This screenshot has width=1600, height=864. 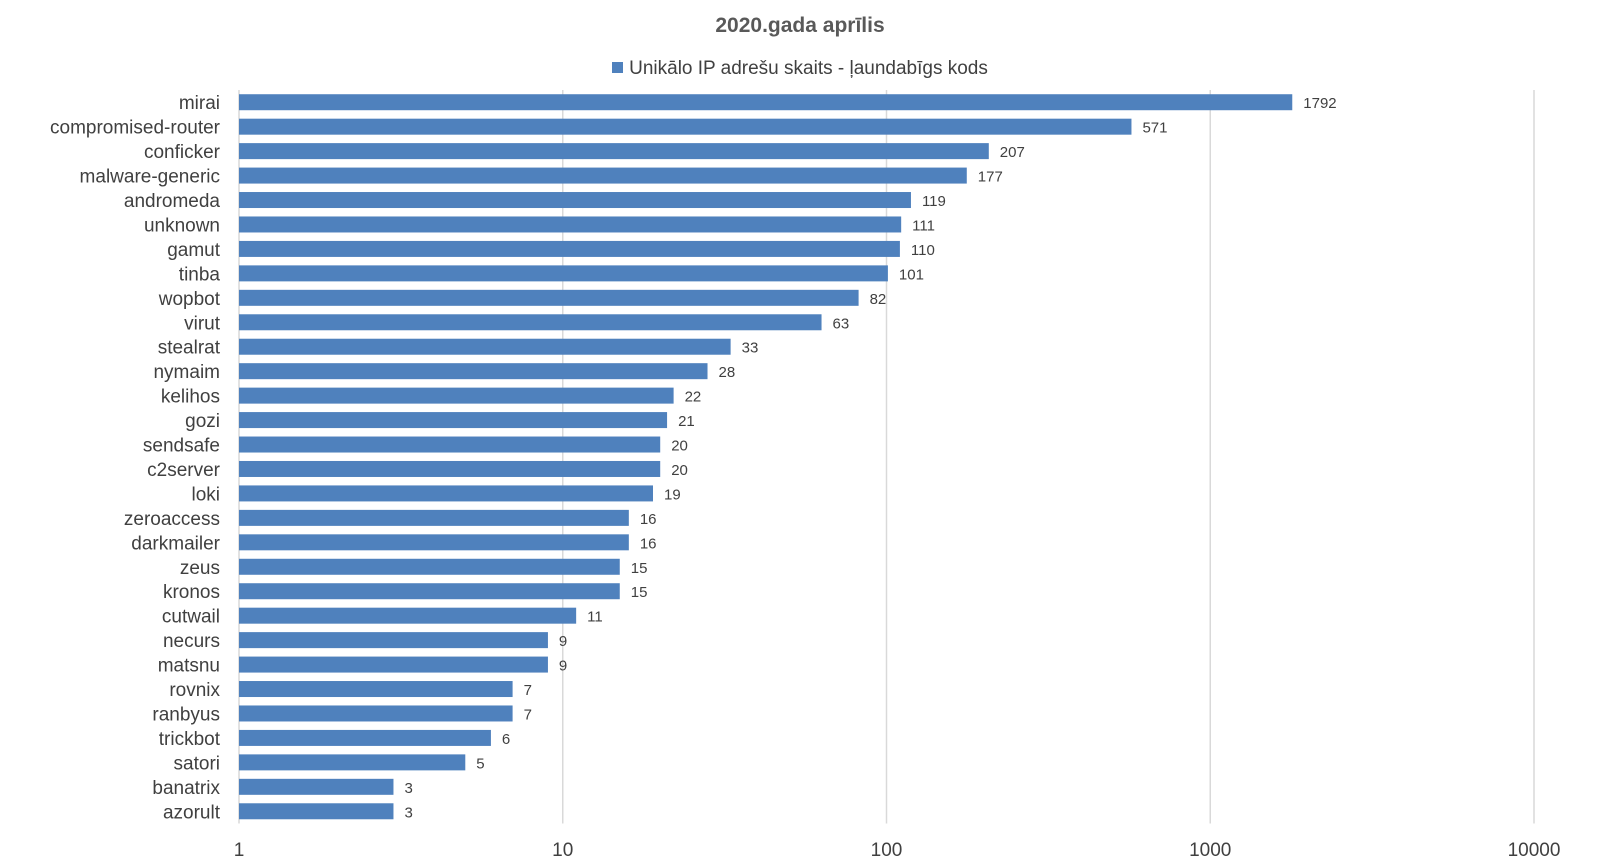 I want to click on category-label: conficker, so click(x=182, y=152).